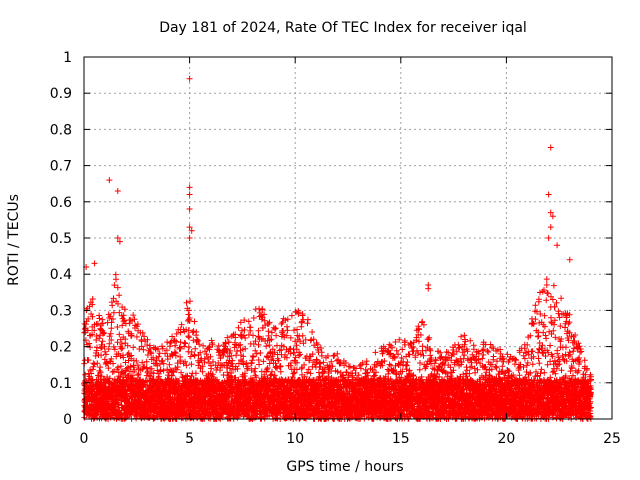 This screenshot has height=480, width=640. Describe the element at coordinates (61, 167) in the screenshot. I see `y-tick-label: 0.7` at that location.